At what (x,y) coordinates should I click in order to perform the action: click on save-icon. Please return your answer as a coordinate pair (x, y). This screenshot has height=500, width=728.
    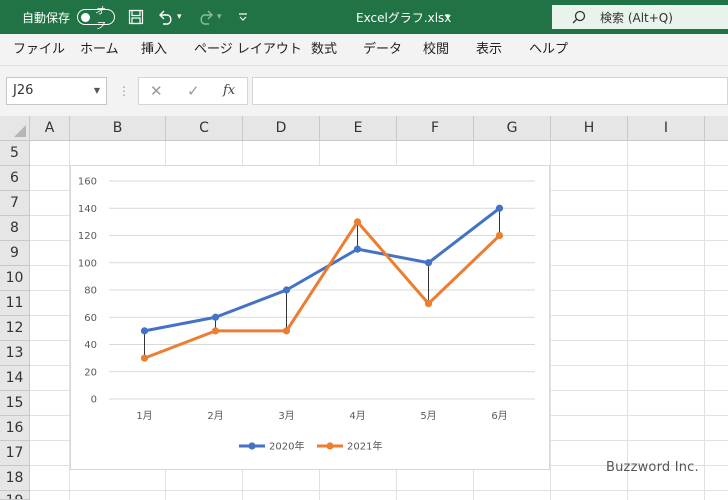
    Looking at the image, I should click on (136, 17).